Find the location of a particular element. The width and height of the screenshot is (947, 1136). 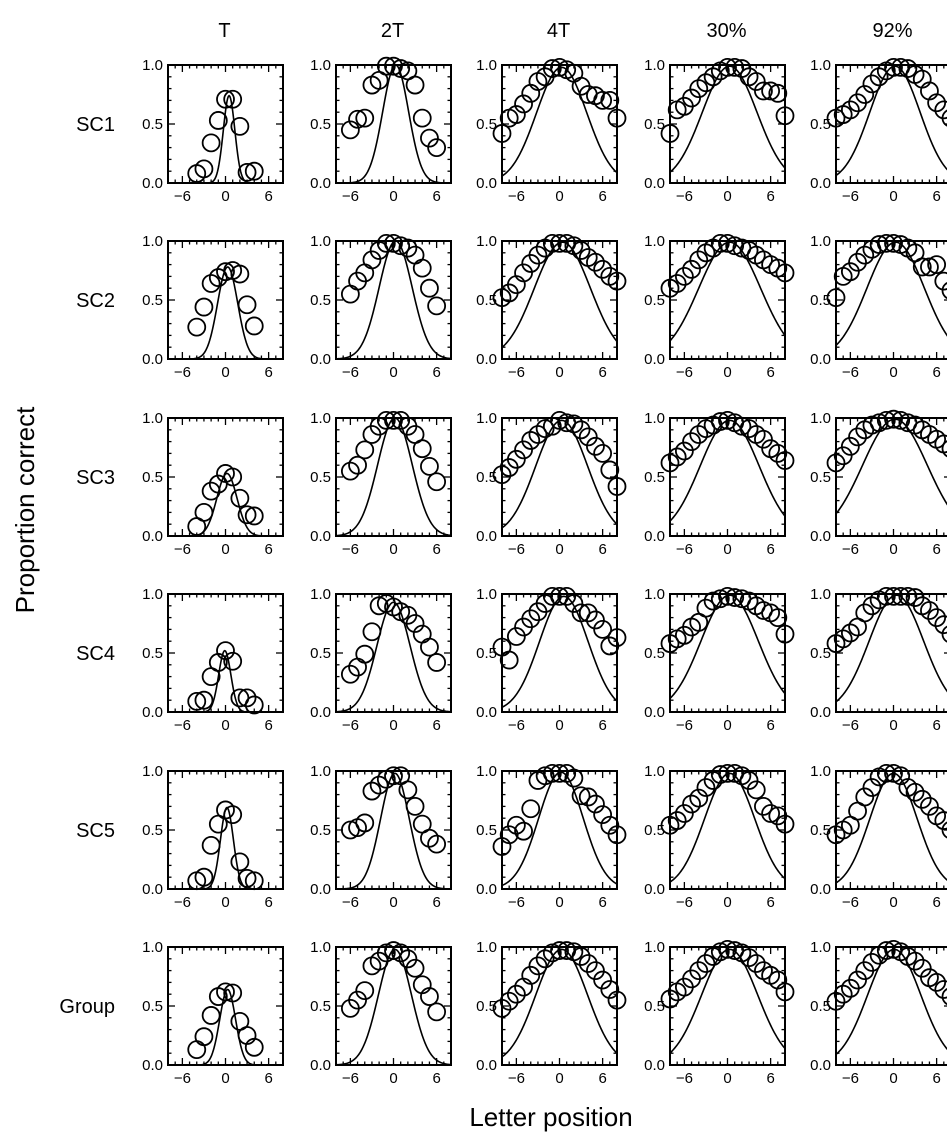

column-titles: T 2T 4T 30% 92% is located at coordinates (565, 31).